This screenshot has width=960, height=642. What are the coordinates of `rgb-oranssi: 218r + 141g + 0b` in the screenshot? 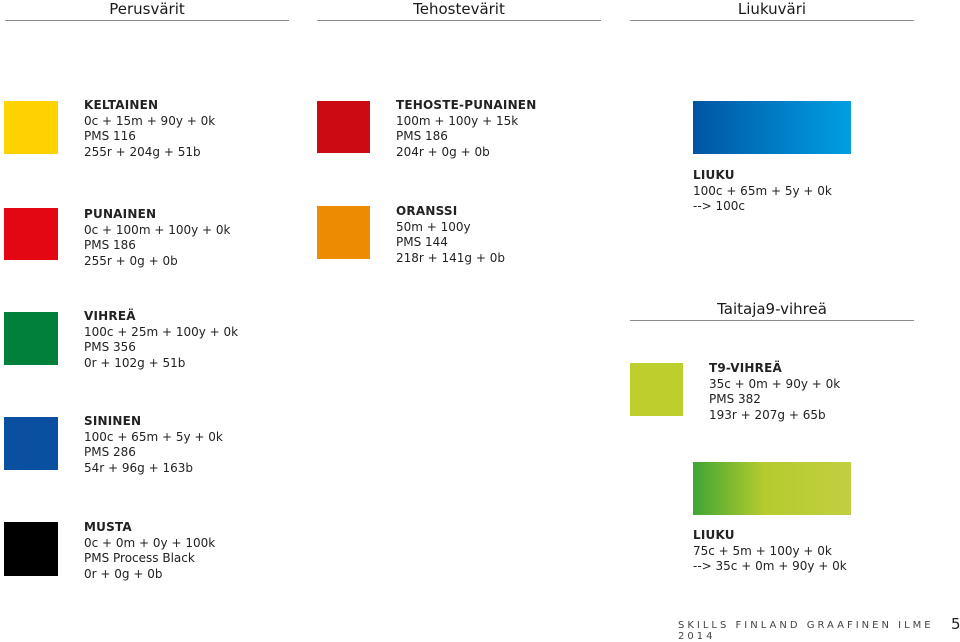 It's located at (450, 257).